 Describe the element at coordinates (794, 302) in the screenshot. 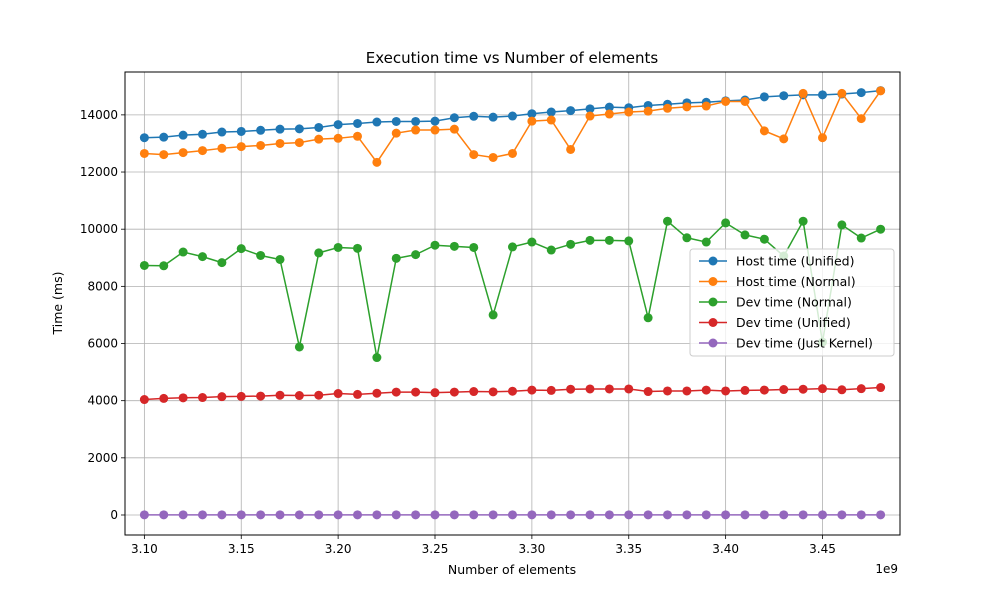

I see `legend-label: Dev time (Normal)` at that location.